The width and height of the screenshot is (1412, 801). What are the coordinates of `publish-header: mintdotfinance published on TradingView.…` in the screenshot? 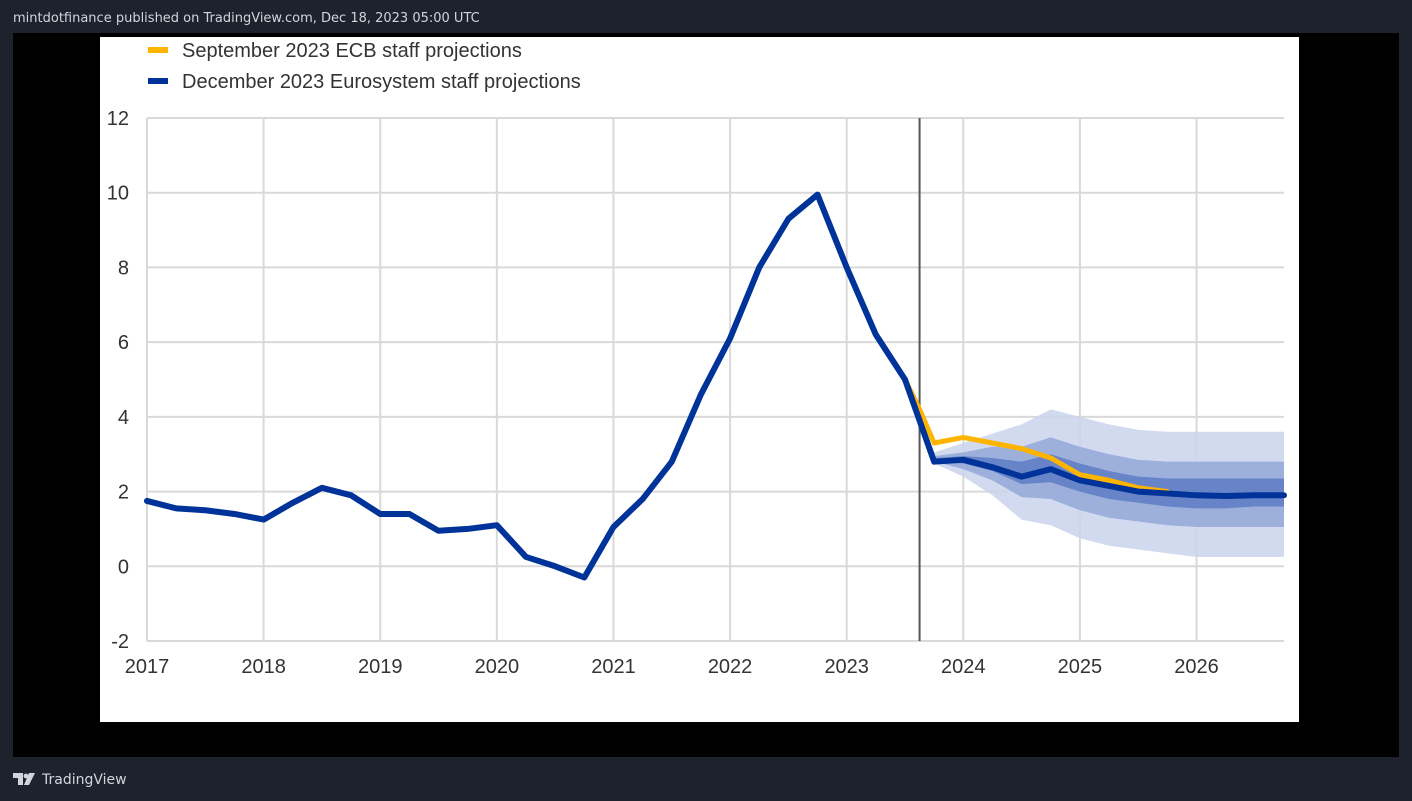 It's located at (246, 18).